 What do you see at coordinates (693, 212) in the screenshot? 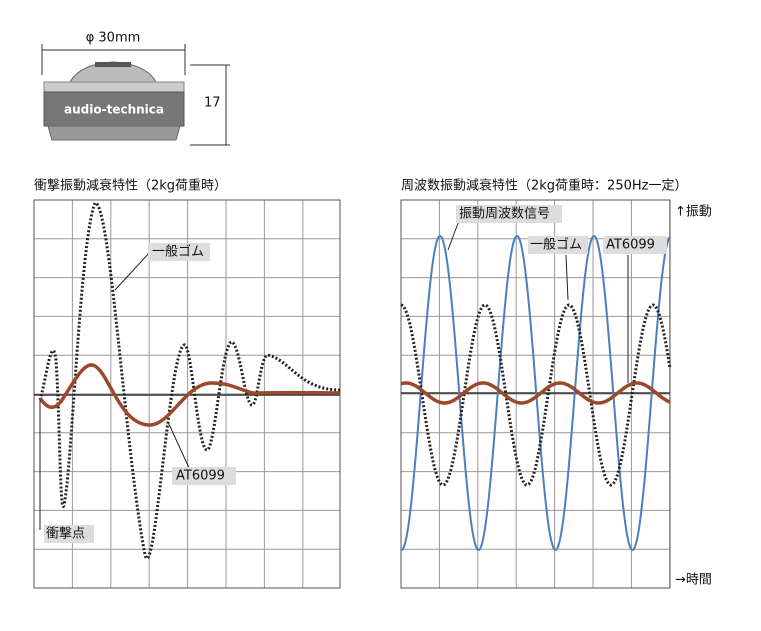
I see `y-label: ↑振動` at bounding box center [693, 212].